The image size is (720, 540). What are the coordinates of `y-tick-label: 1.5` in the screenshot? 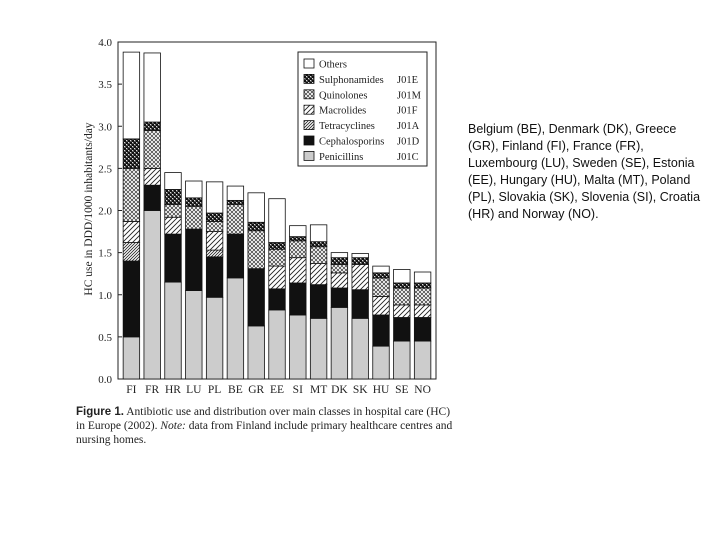 It's located at (105, 254).